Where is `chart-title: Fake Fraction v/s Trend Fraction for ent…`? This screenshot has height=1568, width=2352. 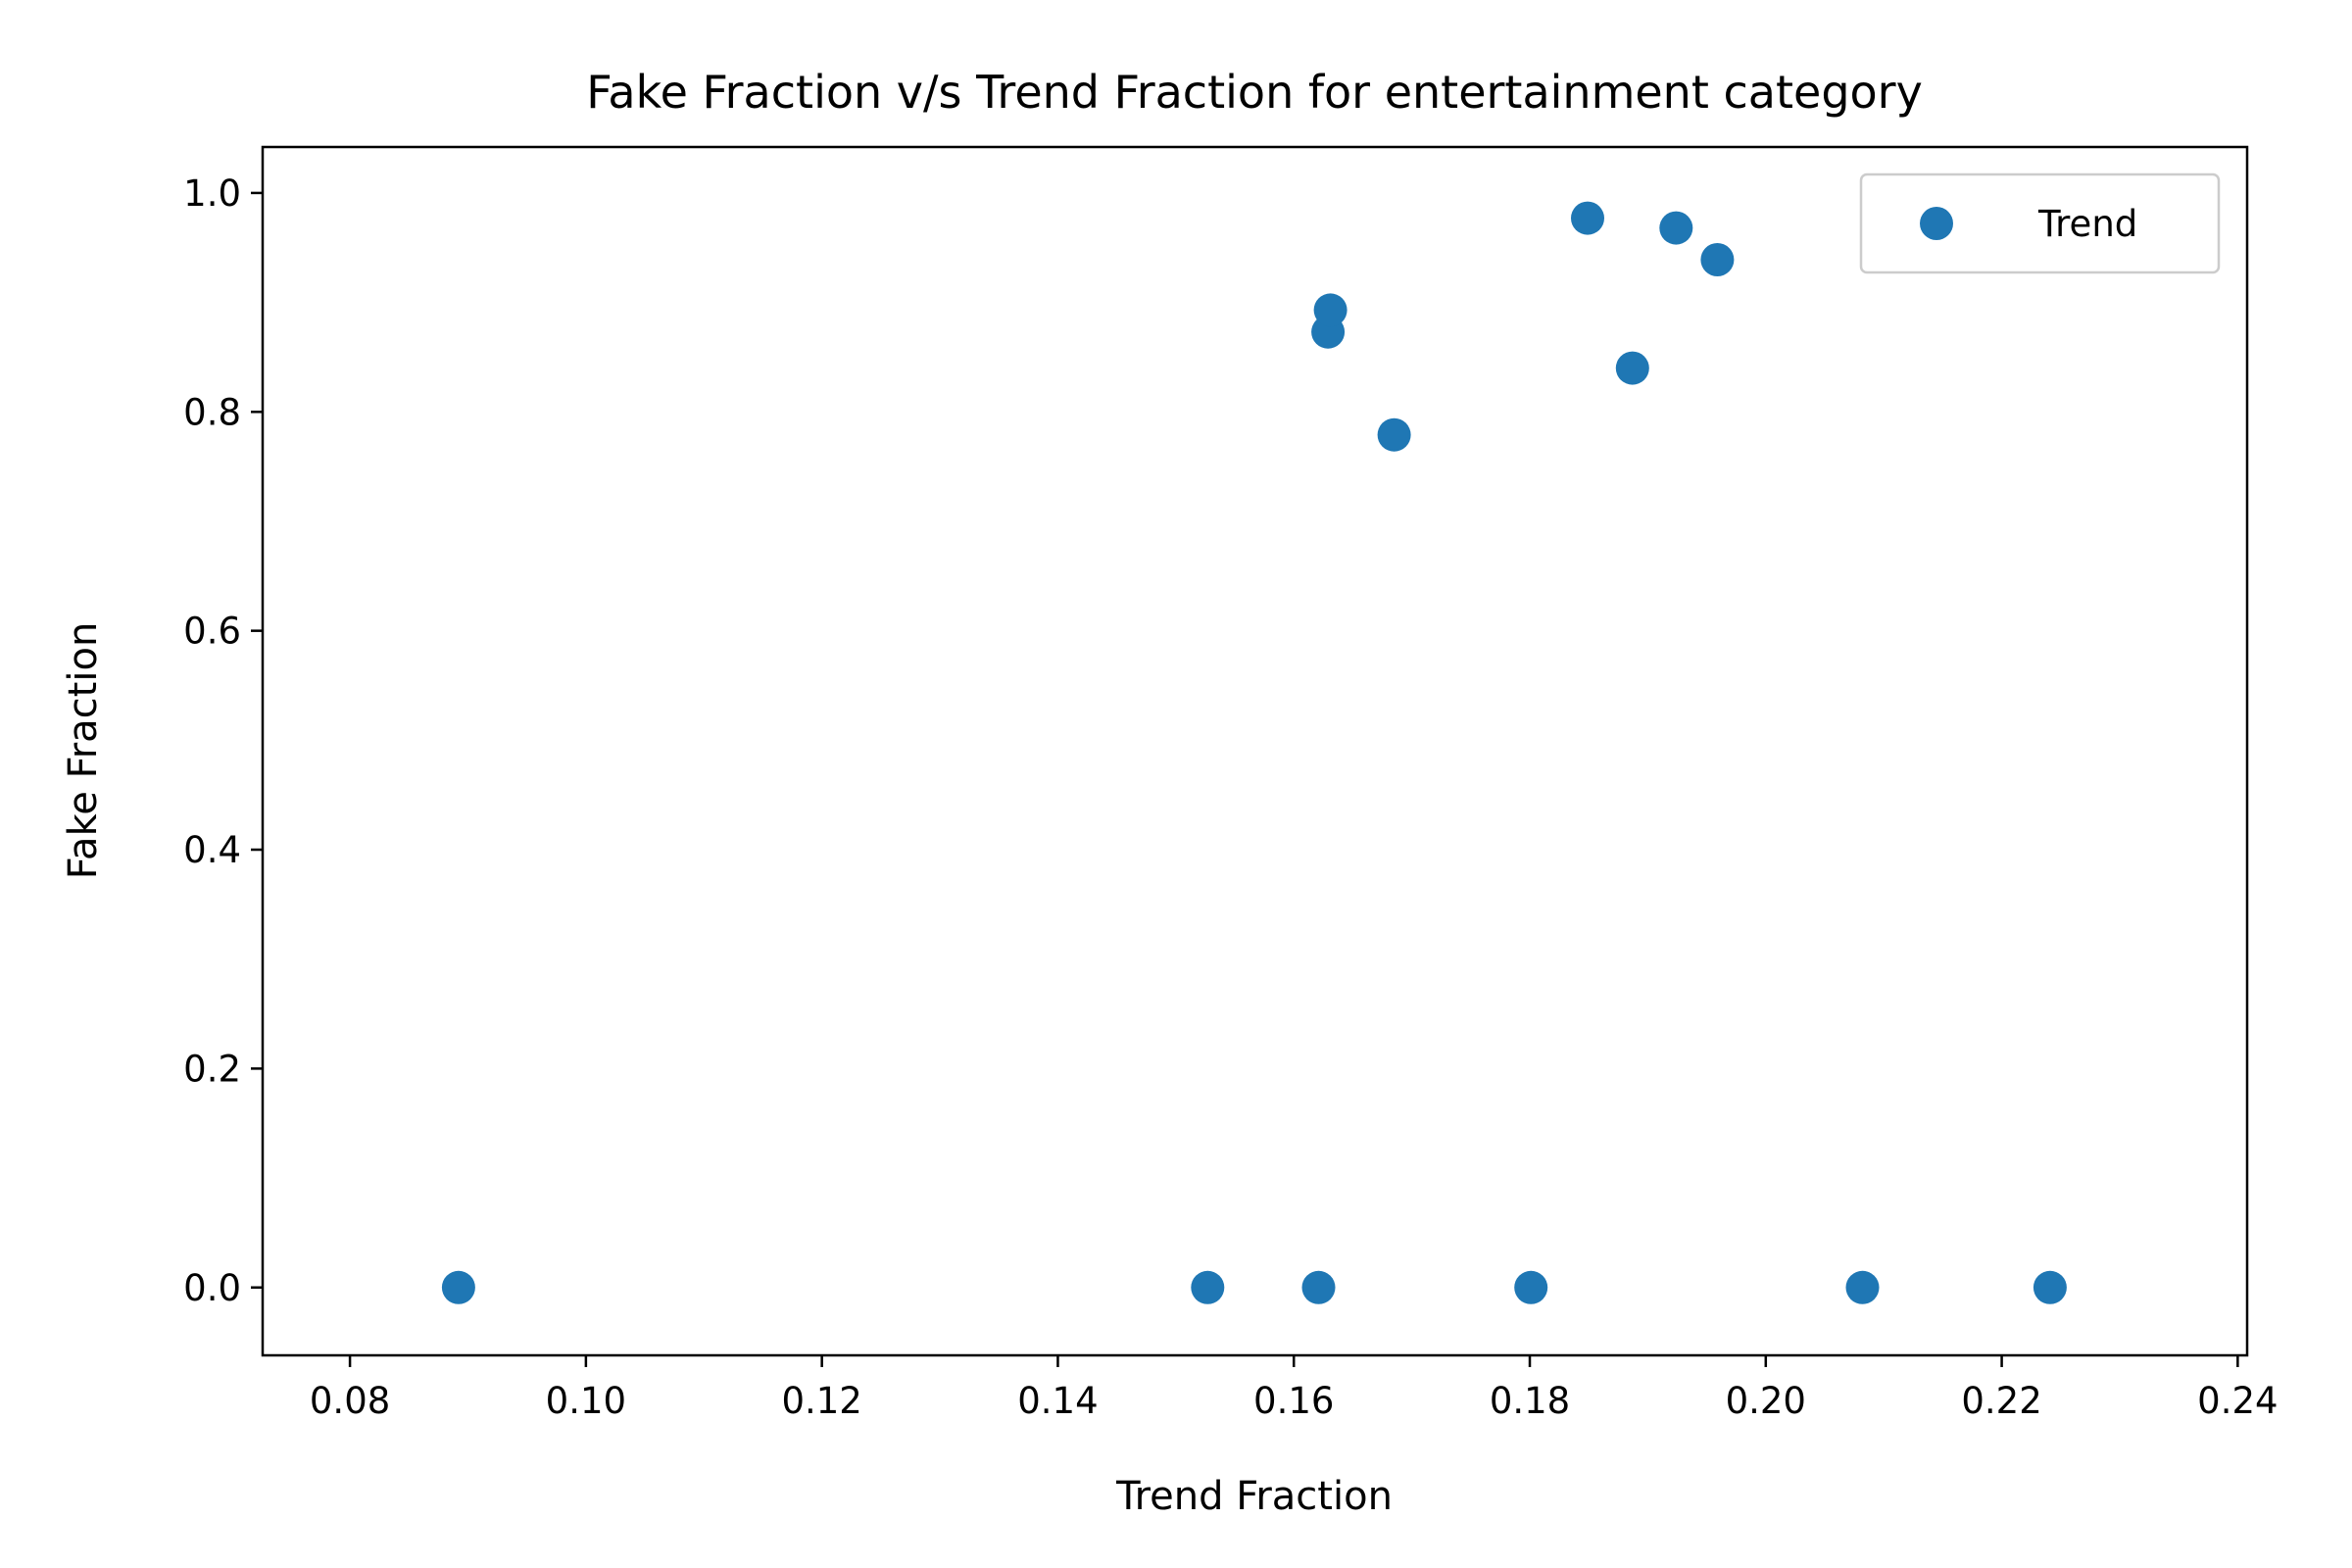 chart-title: Fake Fraction v/s Trend Fraction for ent… is located at coordinates (1254, 92).